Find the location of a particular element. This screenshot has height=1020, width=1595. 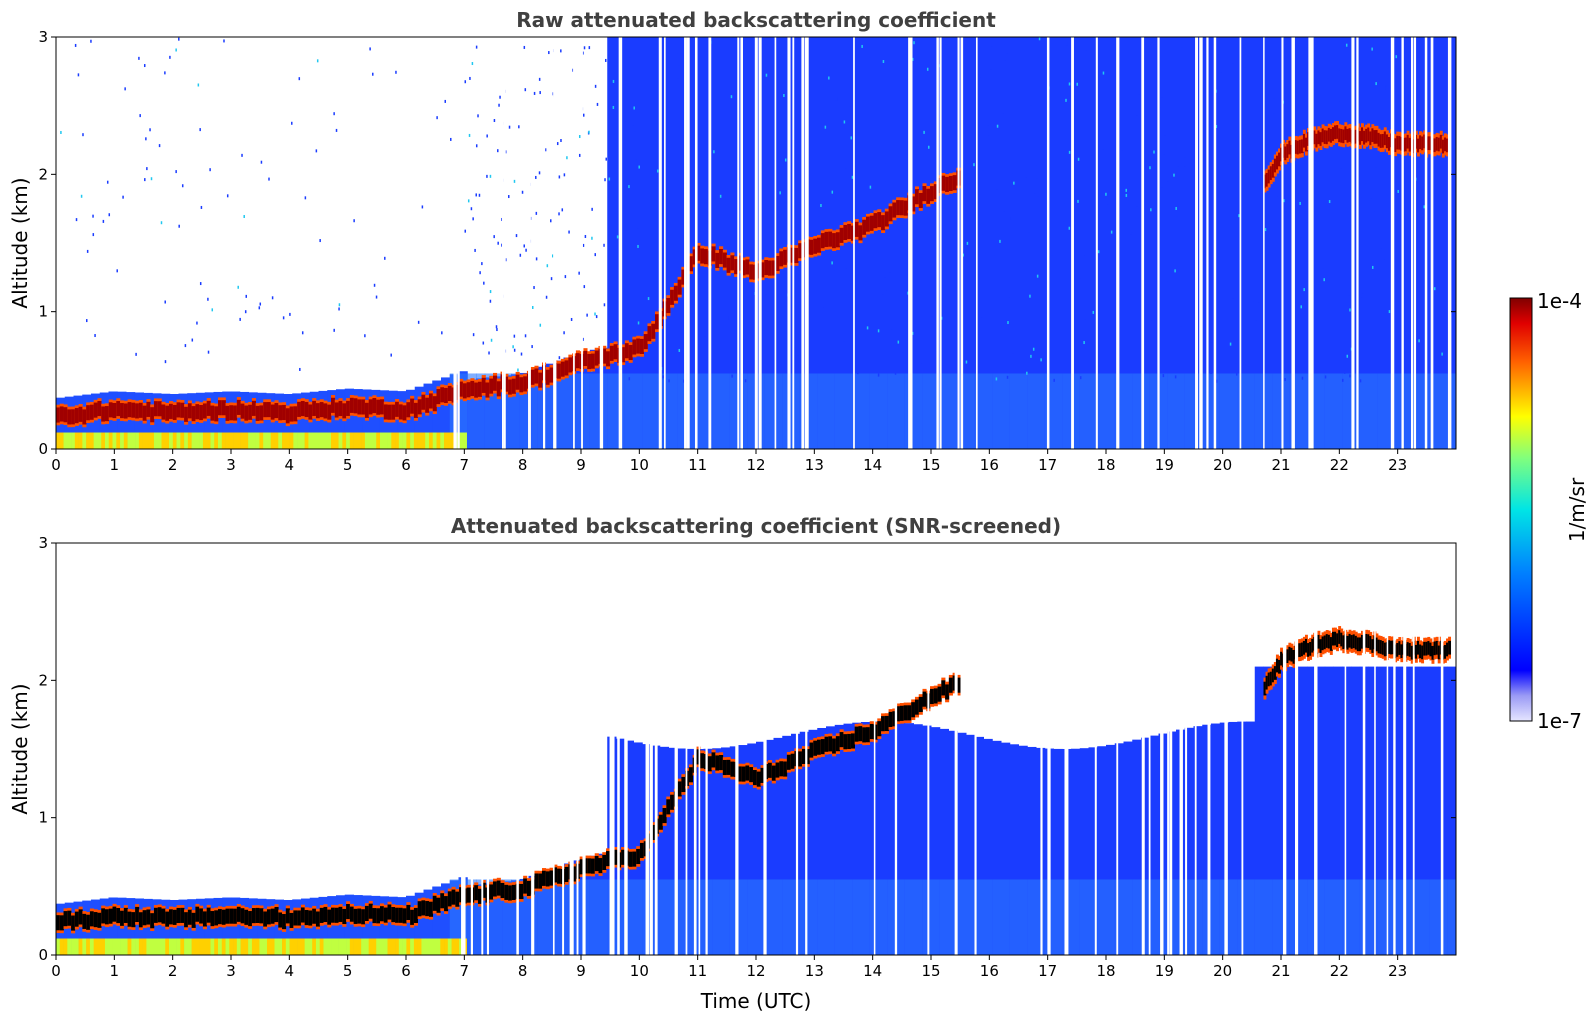

x-tick-label: 14 is located at coordinates (872, 971).